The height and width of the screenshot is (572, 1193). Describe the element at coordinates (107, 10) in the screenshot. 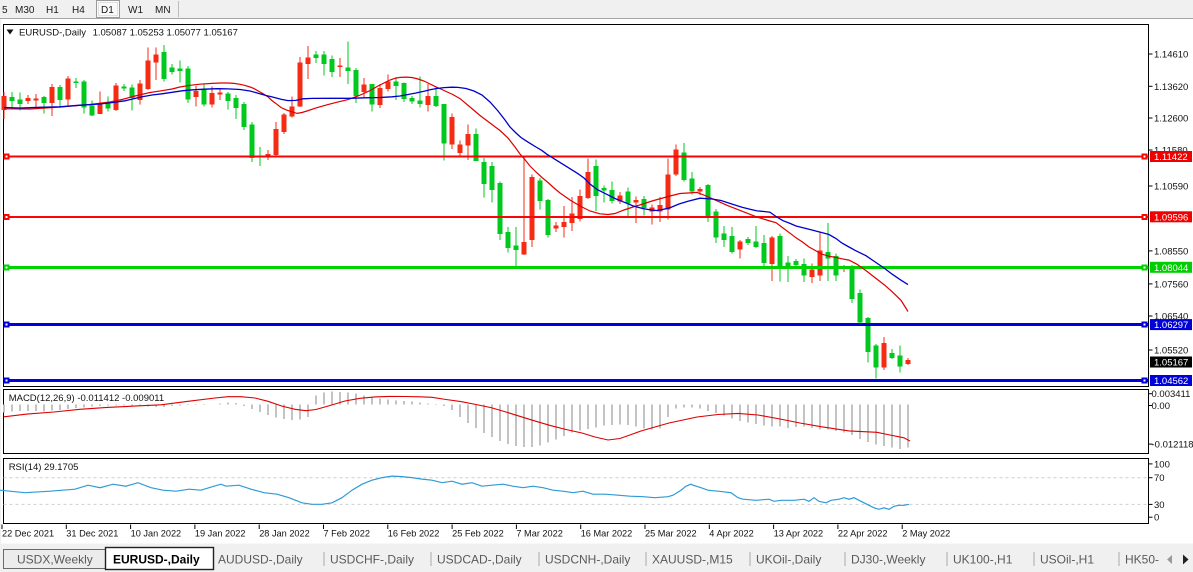

I see `svg-text: D1` at that location.